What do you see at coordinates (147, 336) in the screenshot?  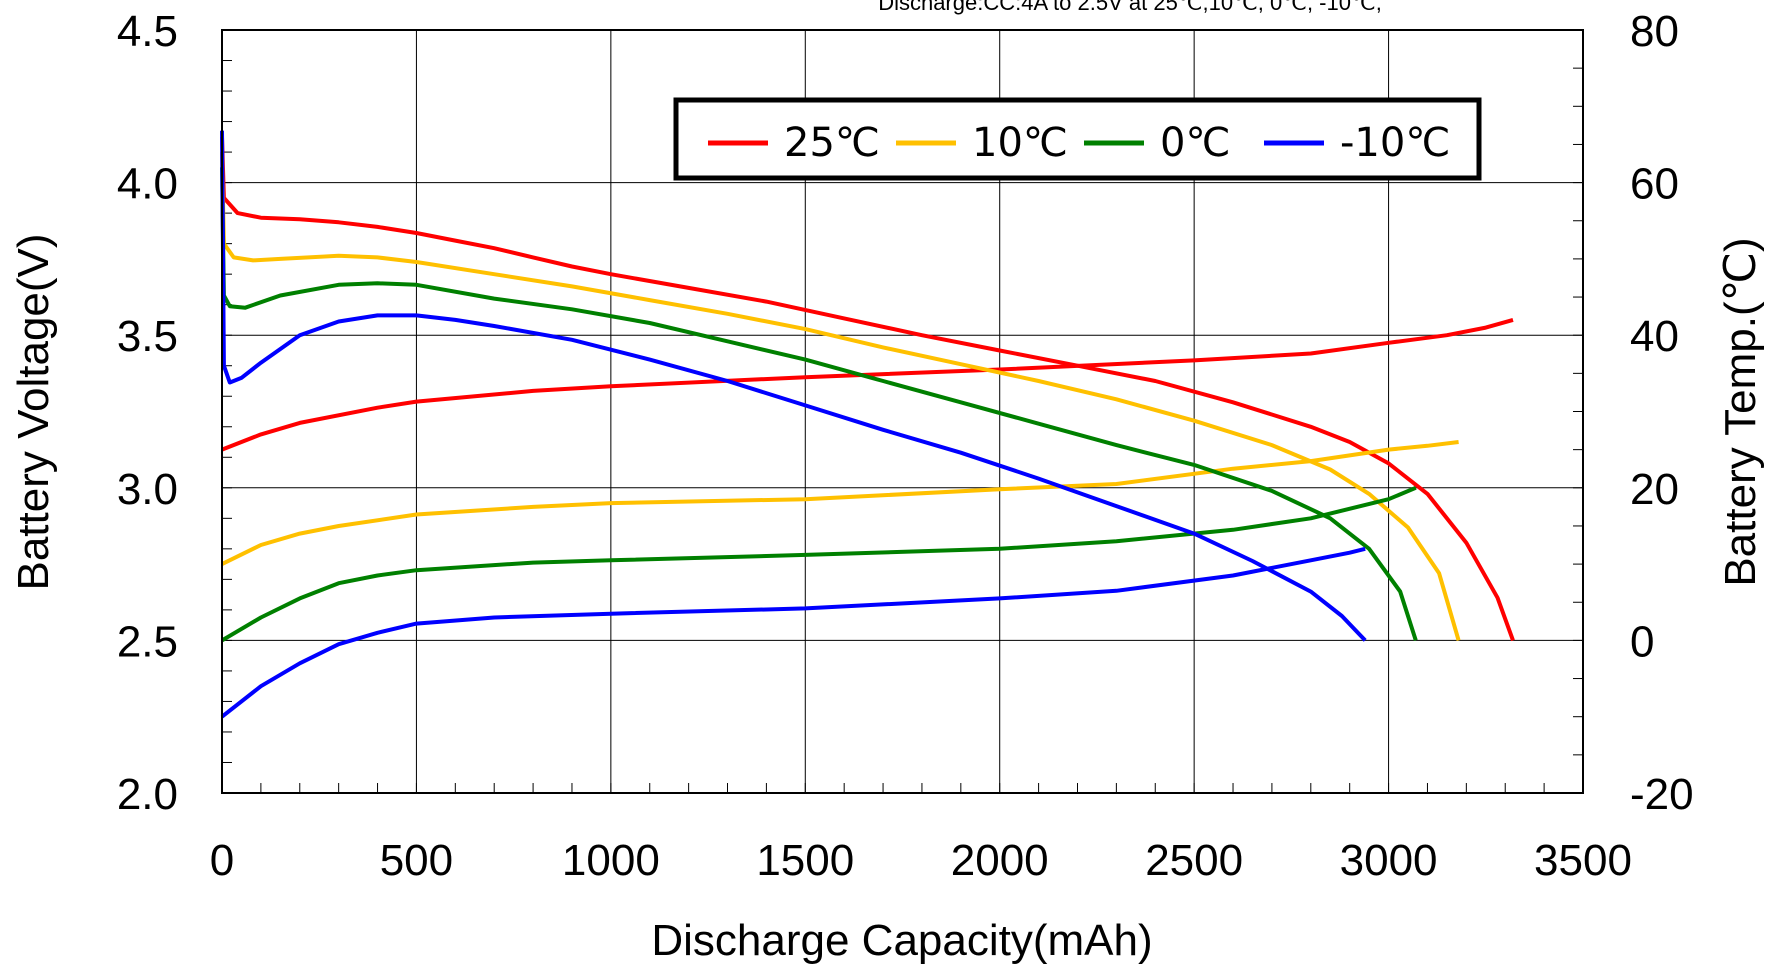 I see `y-tick-label: 3.5` at bounding box center [147, 336].